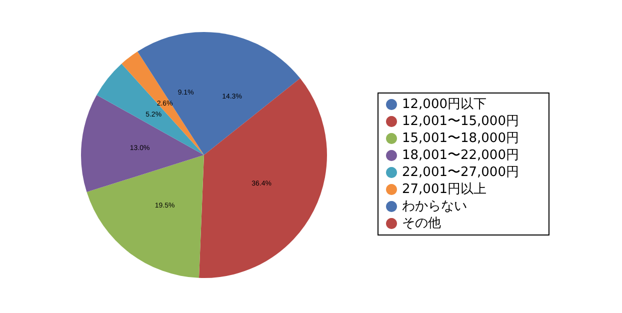 The width and height of the screenshot is (622, 313). Describe the element at coordinates (421, 223) in the screenshot. I see `legend-label: その他` at that location.